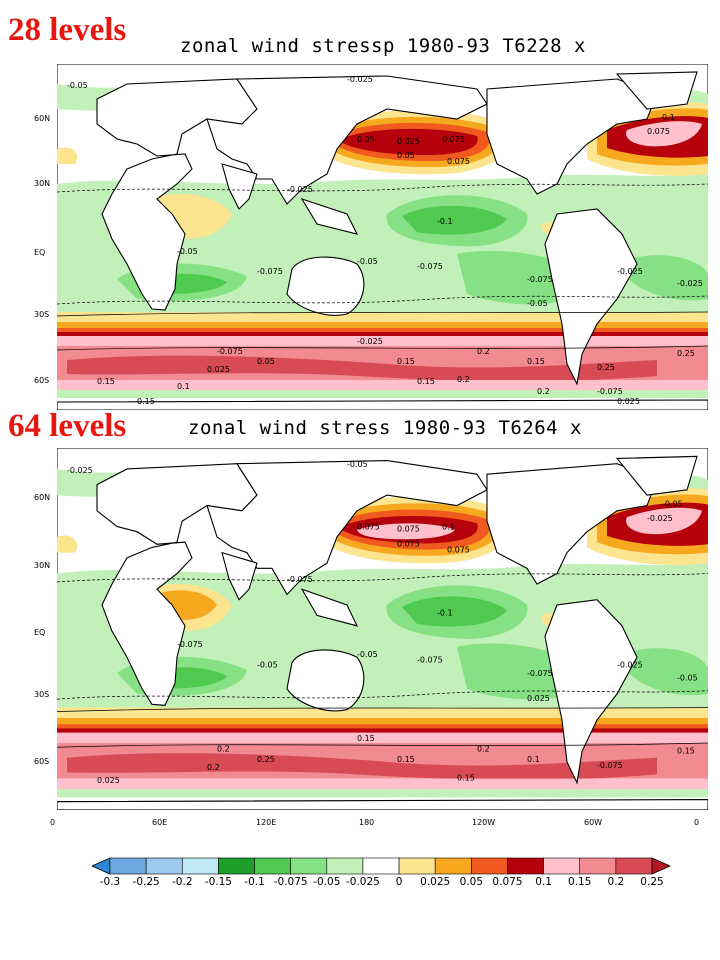 Image resolution: width=720 pixels, height=960 pixels. What do you see at coordinates (290, 882) in the screenshot?
I see `colorbar-level-label: -0.075` at bounding box center [290, 882].